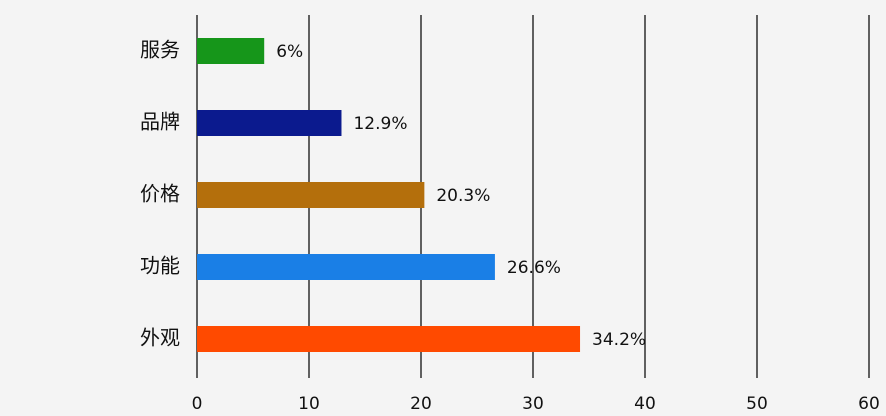 Image resolution: width=886 pixels, height=416 pixels. Describe the element at coordinates (289, 52) in the screenshot. I see `value-label: 6%` at that location.